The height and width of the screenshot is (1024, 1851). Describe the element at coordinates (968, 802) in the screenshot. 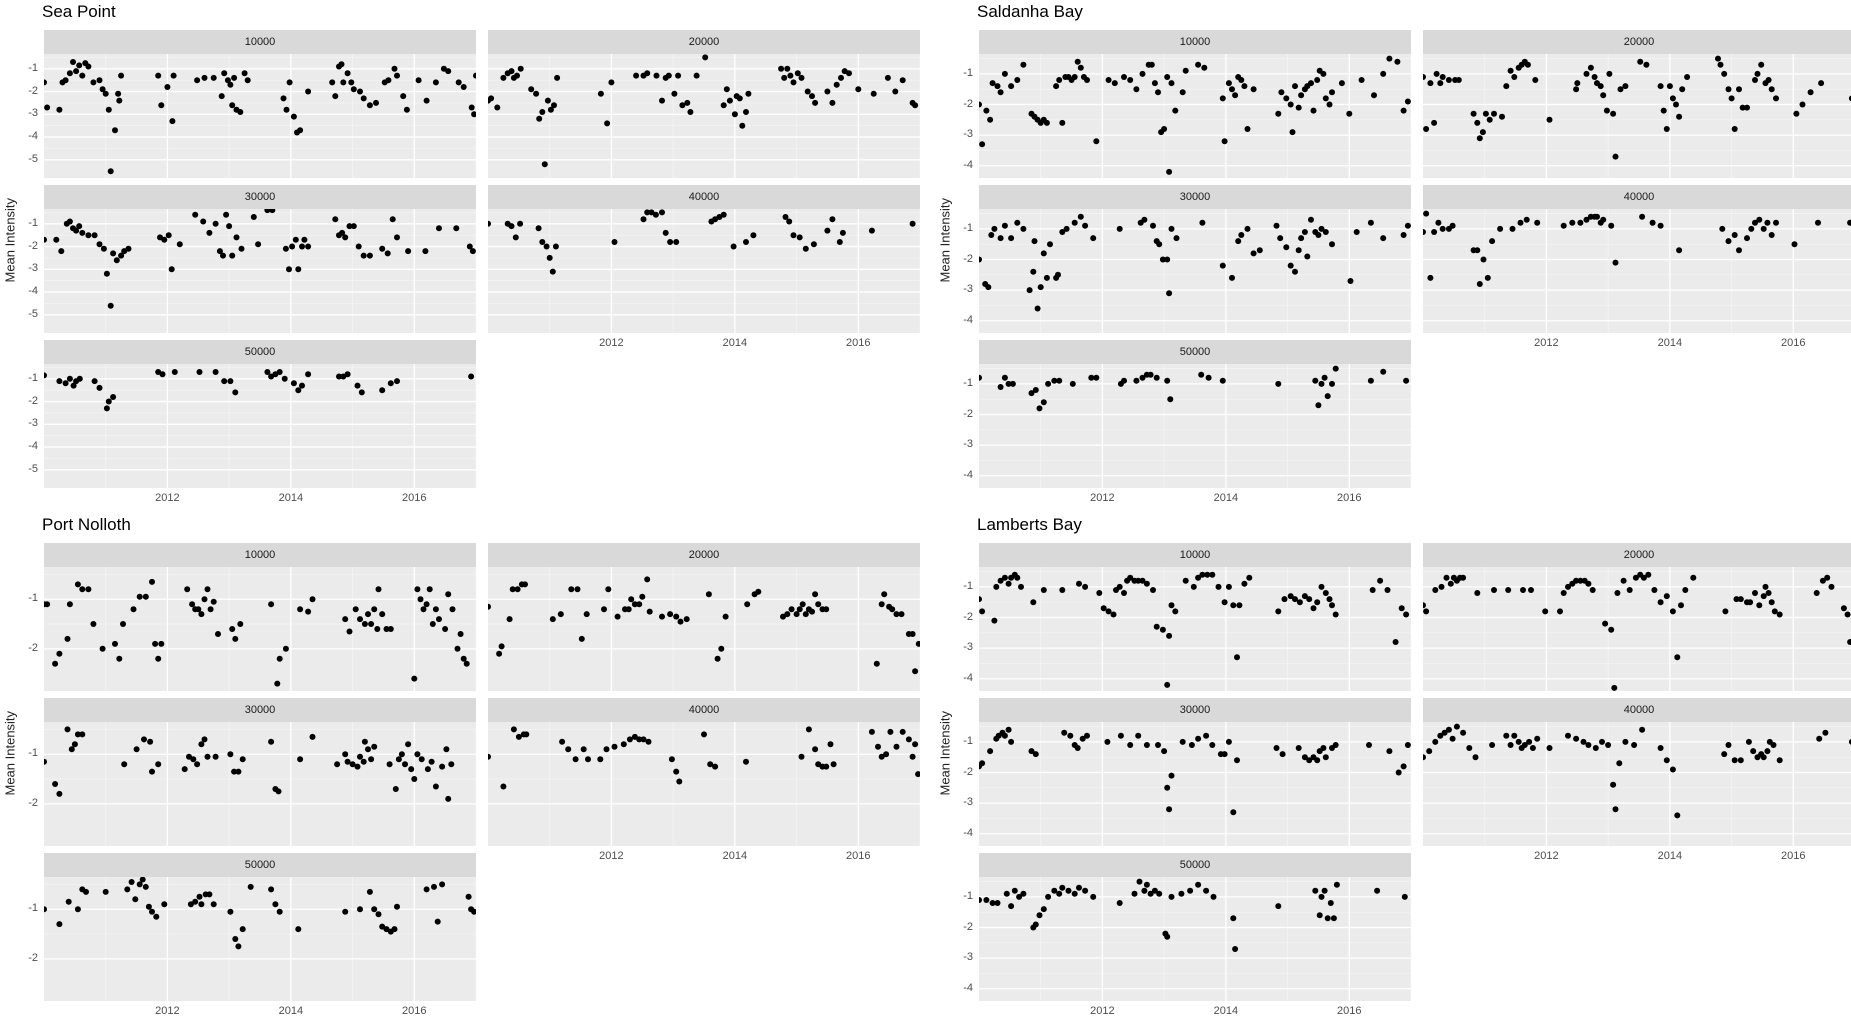

I see `y-tick-label: -3` at that location.